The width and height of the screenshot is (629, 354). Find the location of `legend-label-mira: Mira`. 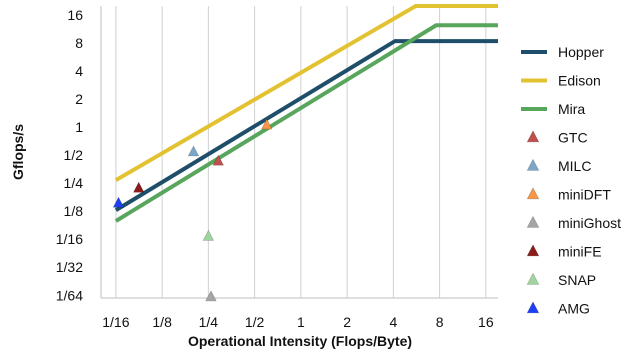

legend-label-mira: Mira is located at coordinates (571, 109).